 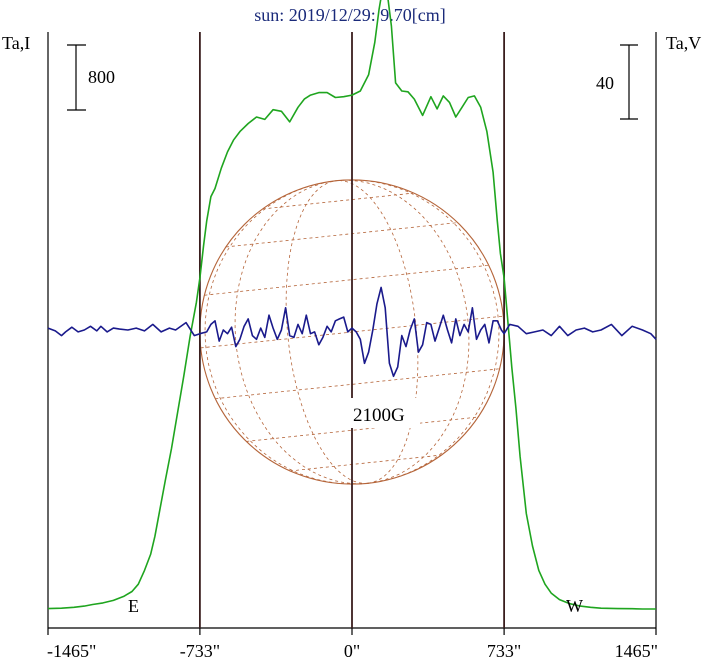 What do you see at coordinates (101, 77) in the screenshot?
I see `left-scale-label: 800` at bounding box center [101, 77].